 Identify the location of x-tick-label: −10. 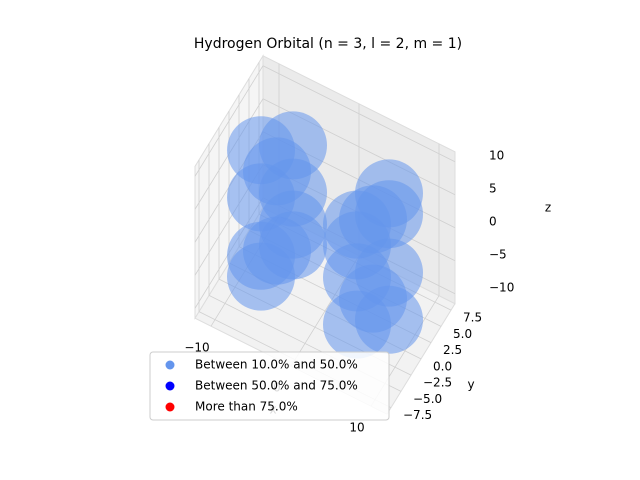
(196, 348).